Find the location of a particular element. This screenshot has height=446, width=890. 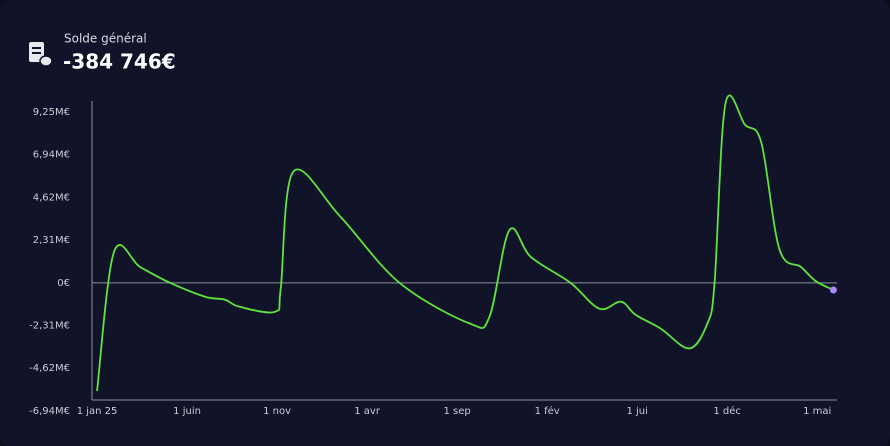

x-tick-label: 1 mai is located at coordinates (817, 411).